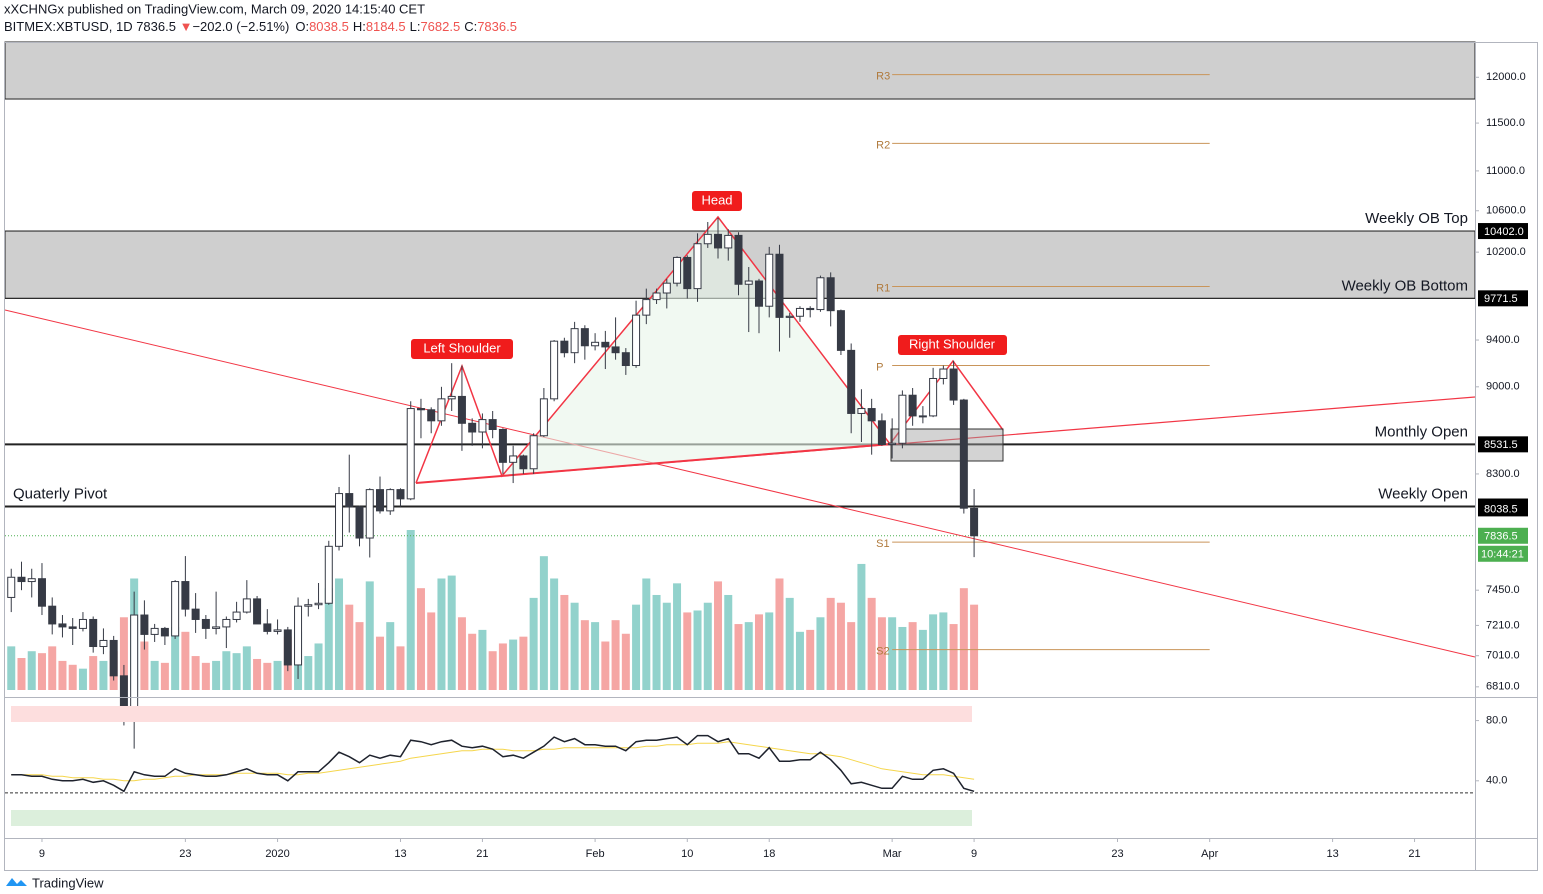 The height and width of the screenshot is (894, 1543). Describe the element at coordinates (879, 367) in the screenshot. I see `pivot-label: P` at that location.